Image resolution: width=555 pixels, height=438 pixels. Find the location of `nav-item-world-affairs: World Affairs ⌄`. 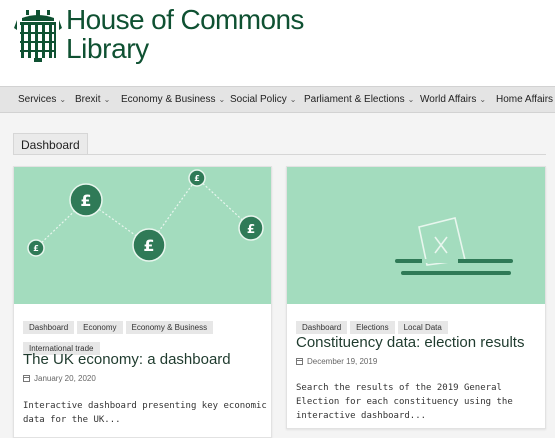

nav-item-world-affairs: World Affairs ⌄ is located at coordinates (453, 99).